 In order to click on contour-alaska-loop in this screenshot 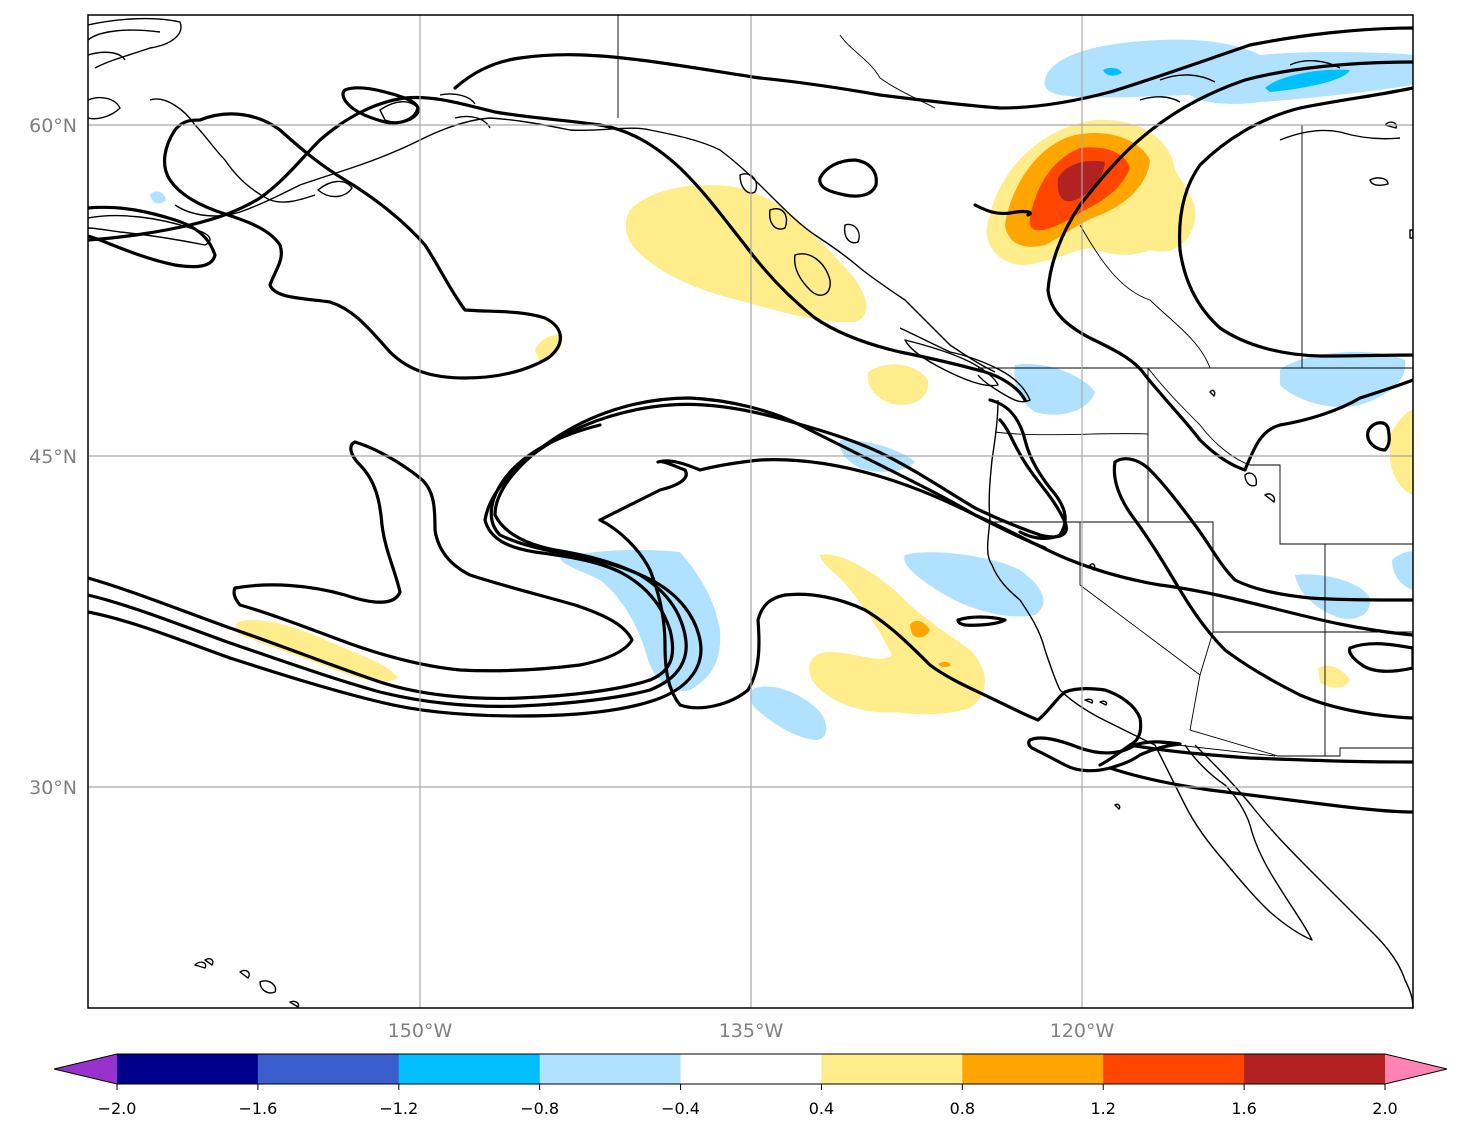, I will do `click(152, 237)`.